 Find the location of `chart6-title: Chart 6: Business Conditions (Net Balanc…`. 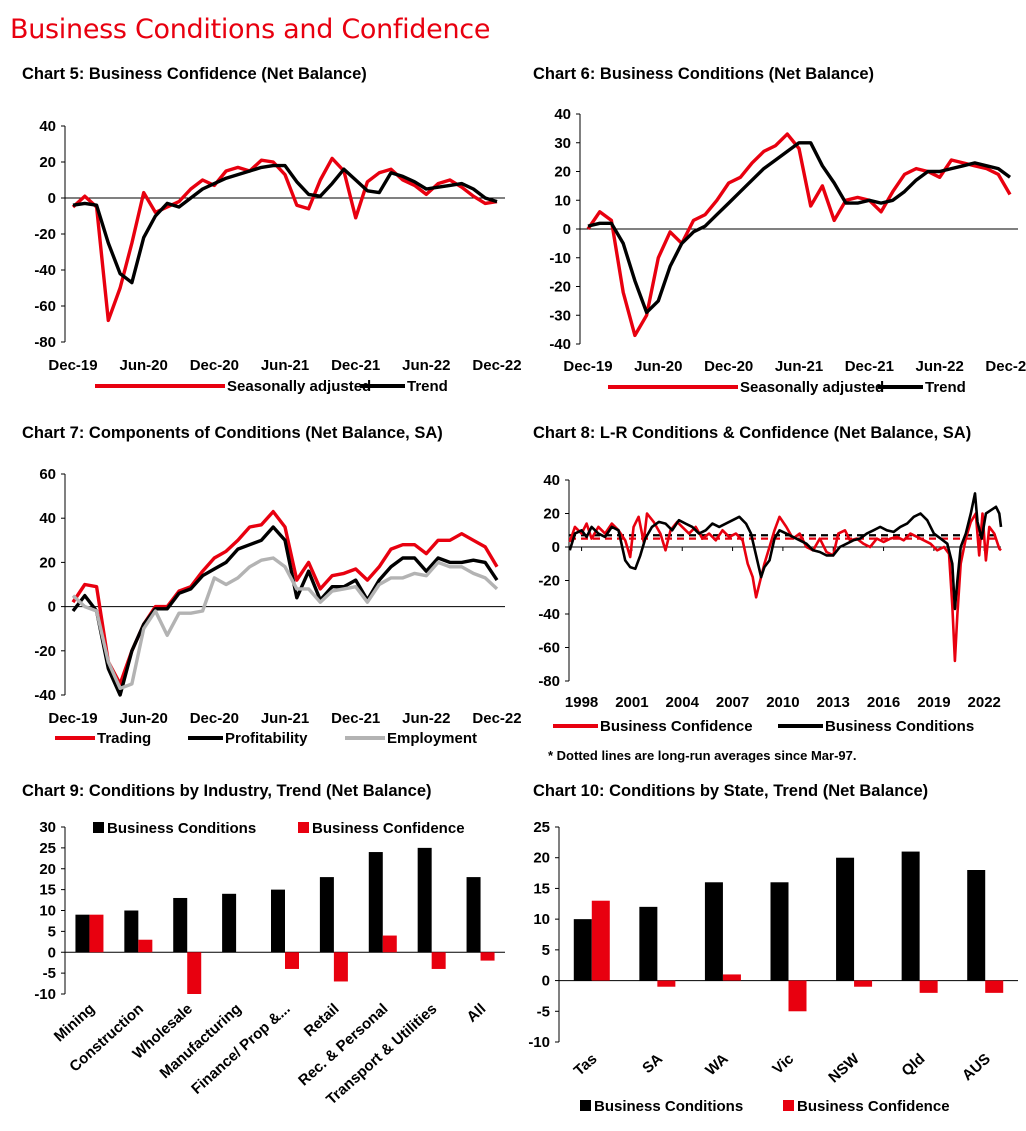

chart6-title: Chart 6: Business Conditions (Net Balanc… is located at coordinates (704, 74).